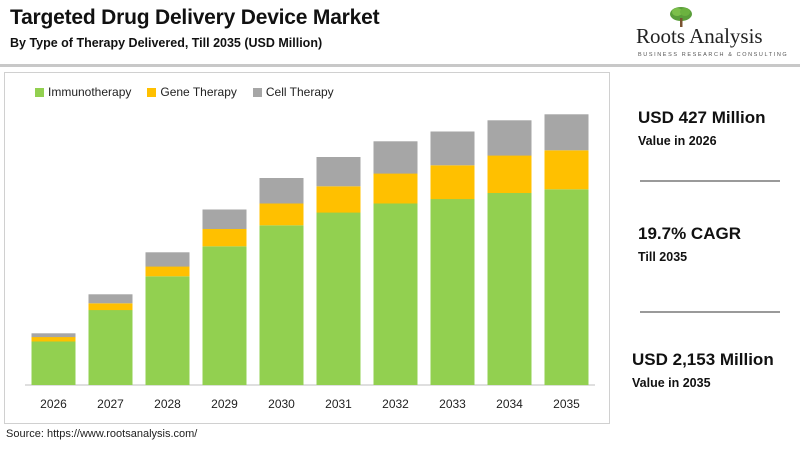 The height and width of the screenshot is (450, 800). I want to click on legend-item-cell-therapy: Cell Therapy, so click(293, 92).